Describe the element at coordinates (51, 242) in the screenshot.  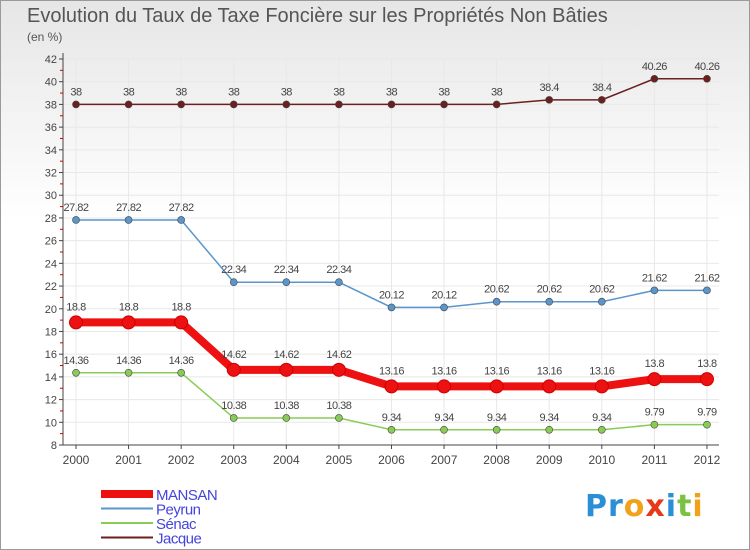
I see `y-tick-label: 26` at that location.